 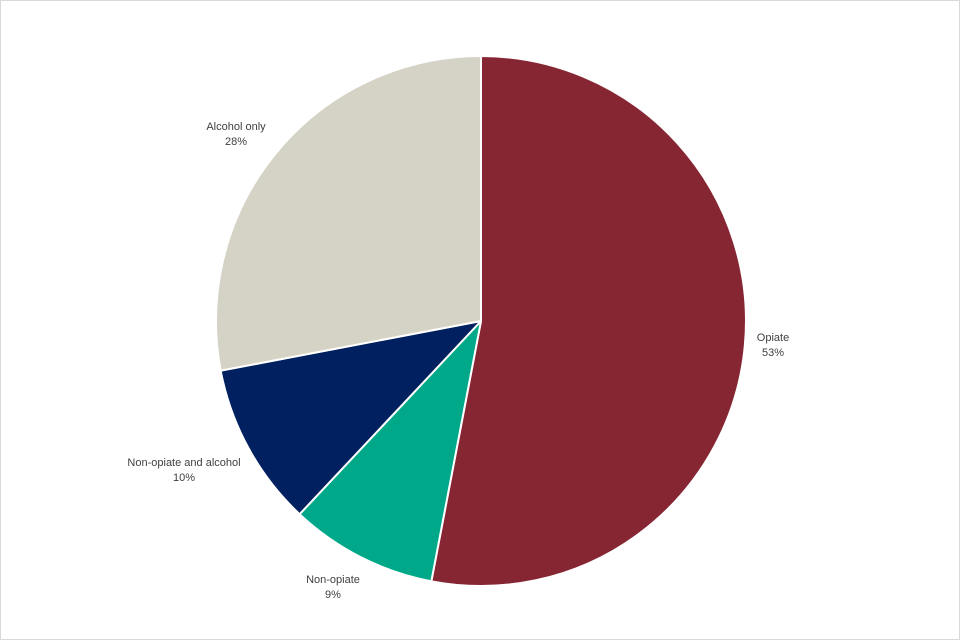 I want to click on pie-slice-non-opiate, so click(x=390, y=451).